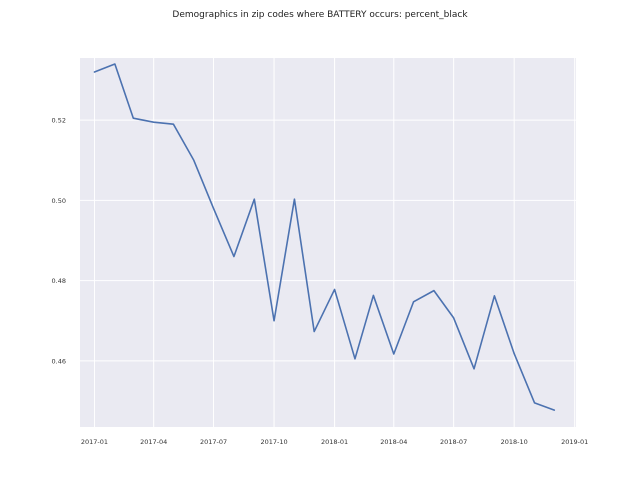 The image size is (640, 480). I want to click on x-tick-label: 2018-01, so click(334, 442).